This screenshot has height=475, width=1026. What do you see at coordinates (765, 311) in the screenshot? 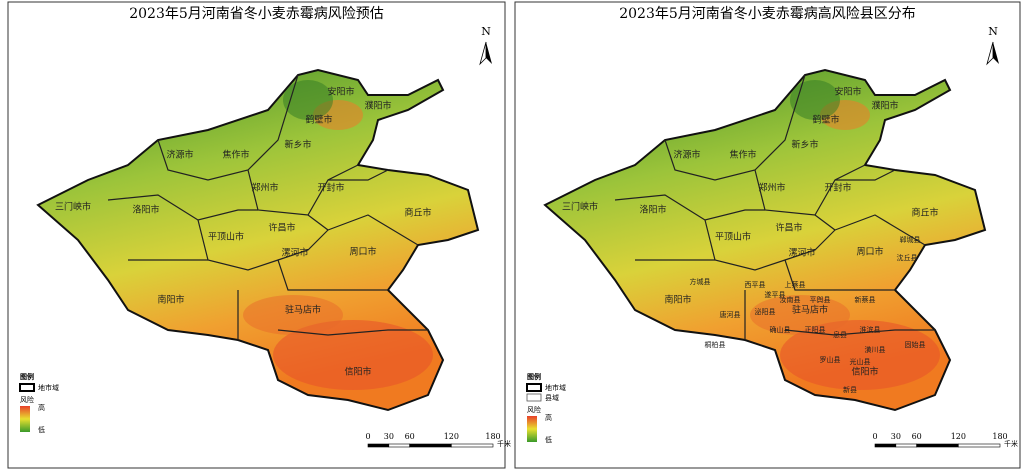
I see `county-label: 泌阳县` at bounding box center [765, 311].